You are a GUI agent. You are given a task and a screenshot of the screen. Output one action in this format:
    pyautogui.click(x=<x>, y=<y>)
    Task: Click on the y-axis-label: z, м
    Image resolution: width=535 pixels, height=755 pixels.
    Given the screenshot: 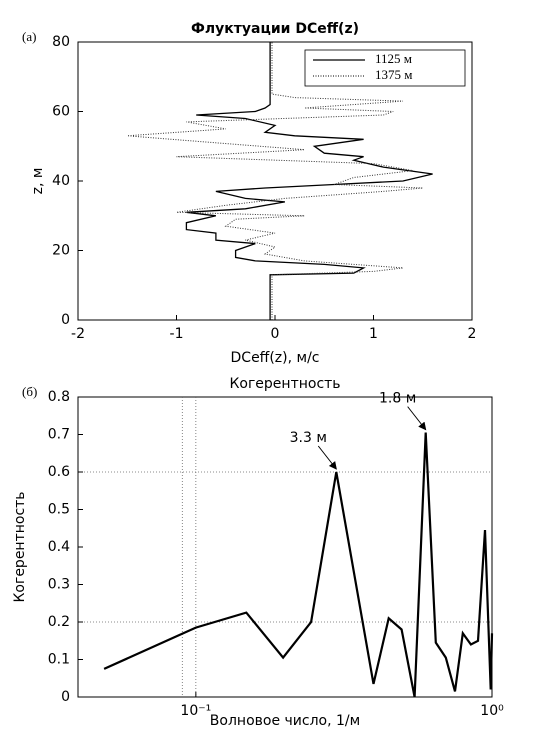 What is the action you would take?
    pyautogui.click(x=38, y=181)
    